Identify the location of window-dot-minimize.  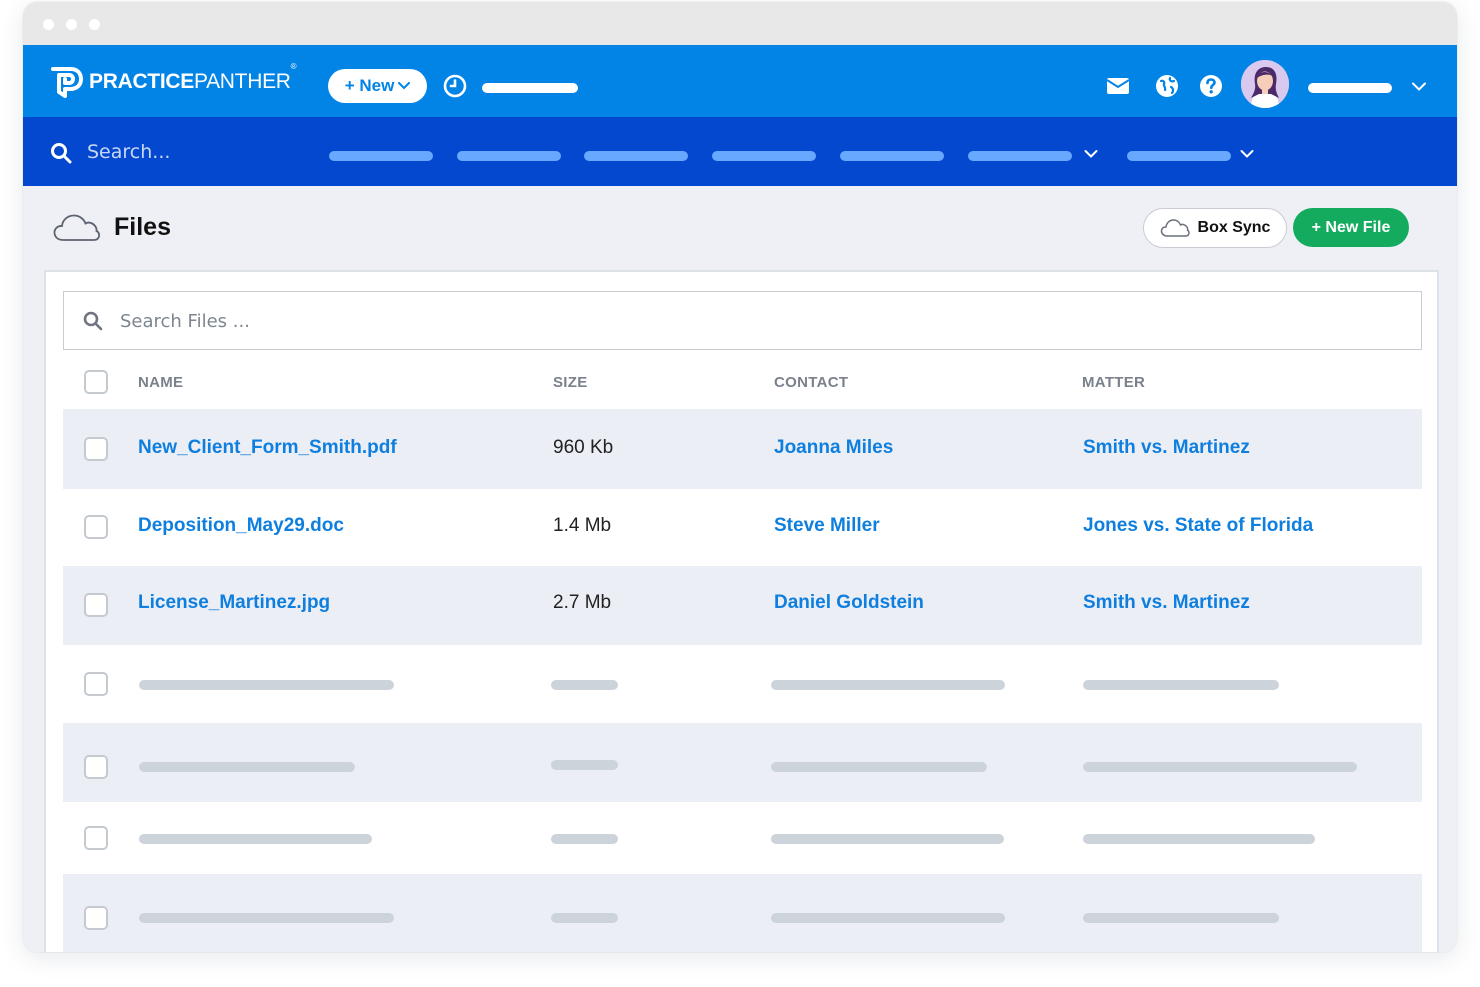
(71, 24).